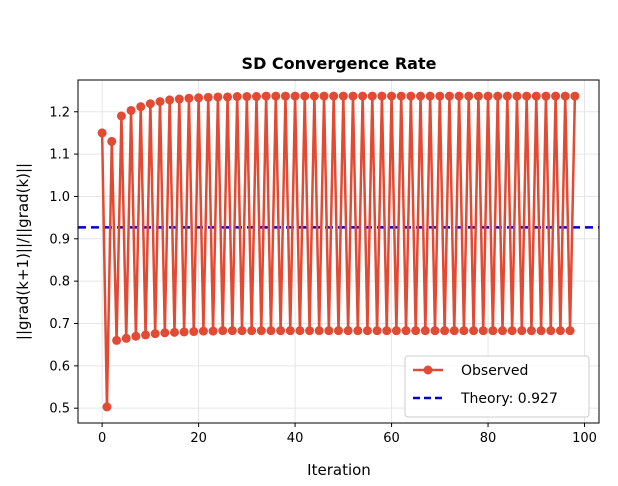 The image size is (618, 486). Describe the element at coordinates (59, 324) in the screenshot. I see `y-tick-label: 0.7` at that location.